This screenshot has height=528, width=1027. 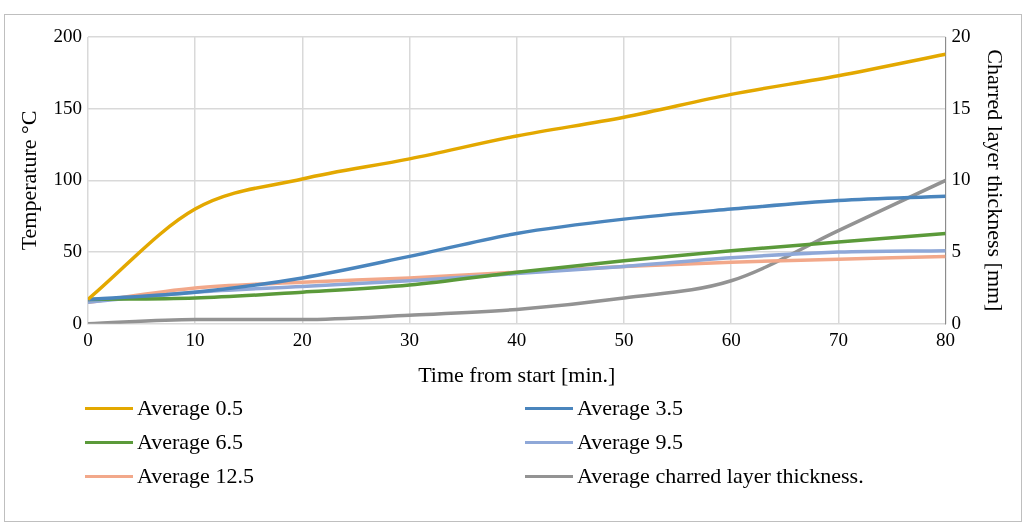 I want to click on legend-label: Average 6.5, so click(x=190, y=442).